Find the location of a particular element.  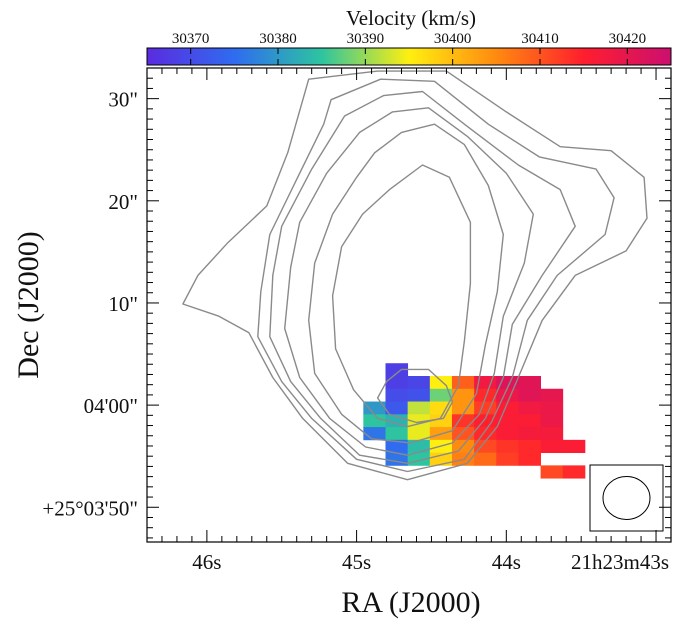

beam-box is located at coordinates (626, 498).